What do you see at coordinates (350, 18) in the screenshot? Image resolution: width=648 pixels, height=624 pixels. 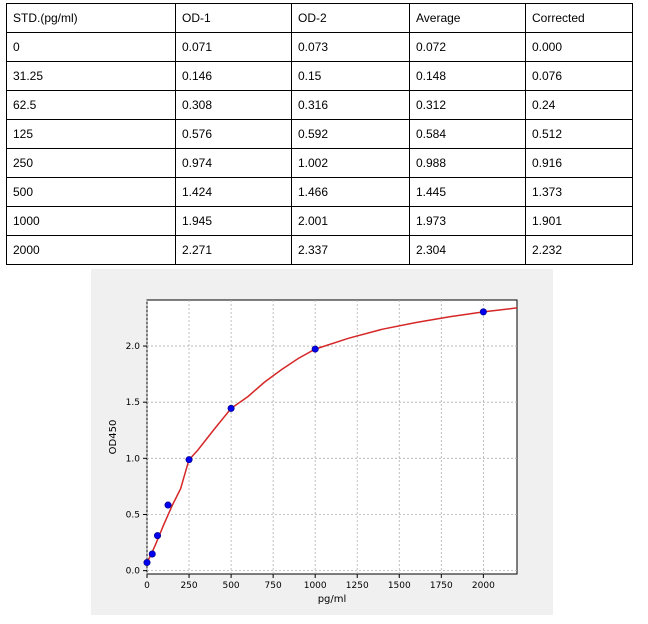 I see `column-header: OD-2` at bounding box center [350, 18].